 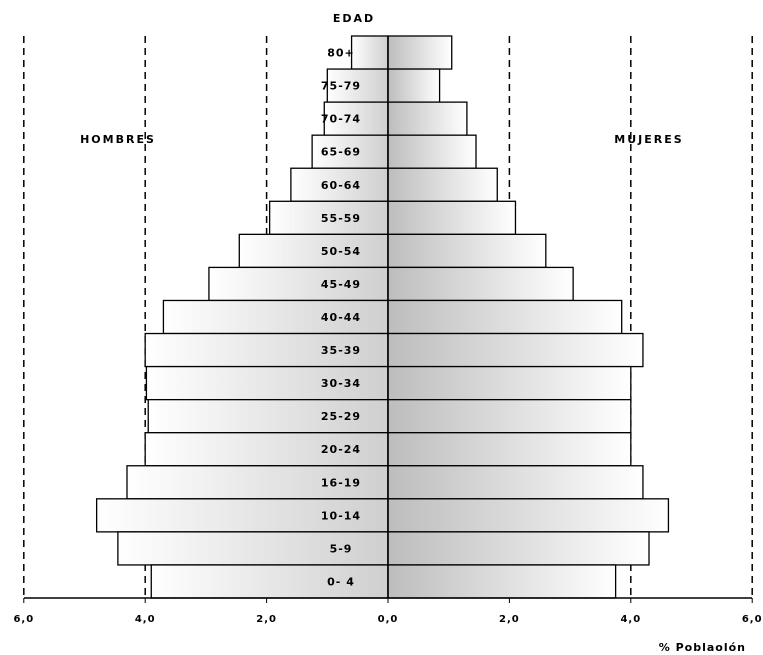 I want to click on tick-label-2: 2,0, so click(x=266, y=619).